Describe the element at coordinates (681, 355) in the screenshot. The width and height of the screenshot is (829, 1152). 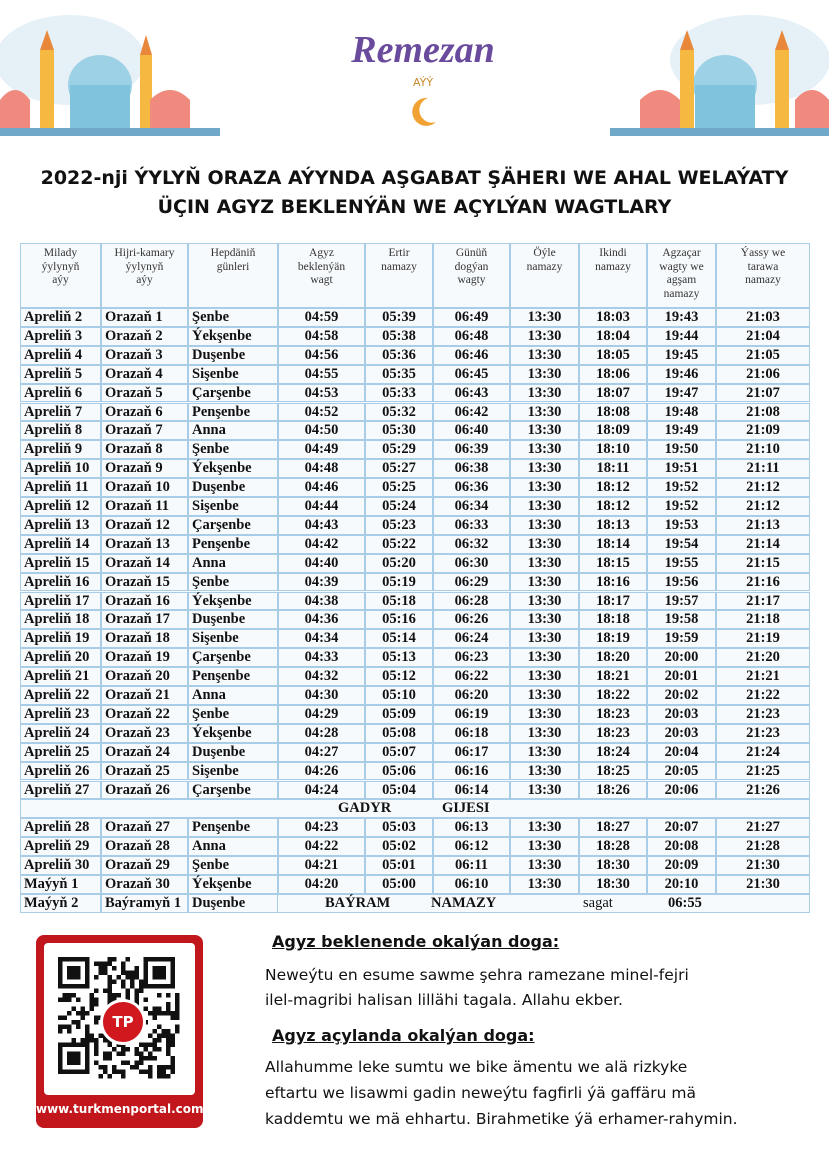
I see `table-cell: 19:45` at that location.